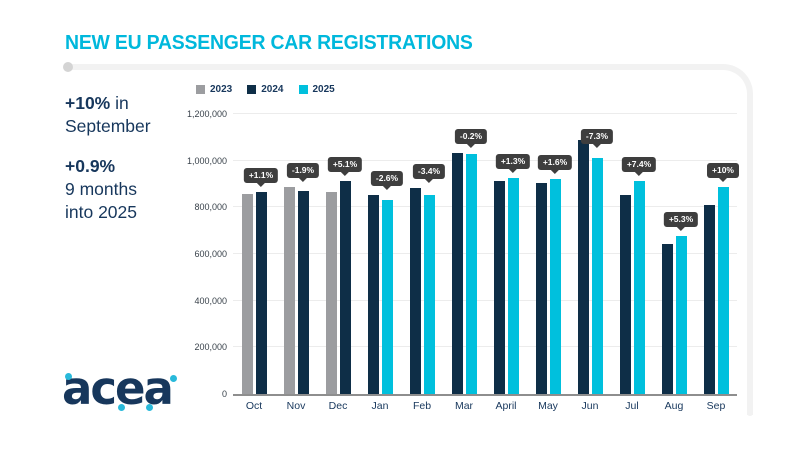 This screenshot has height=450, width=800. I want to click on bar-2025-Jun, so click(597, 276).